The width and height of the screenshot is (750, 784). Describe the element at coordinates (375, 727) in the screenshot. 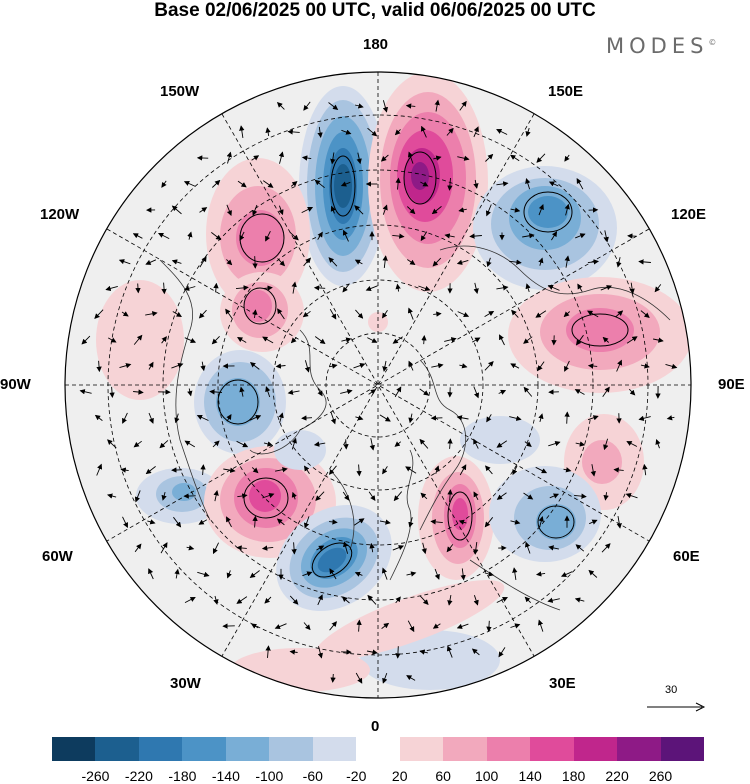

I see `lon-label-0: 0` at that location.